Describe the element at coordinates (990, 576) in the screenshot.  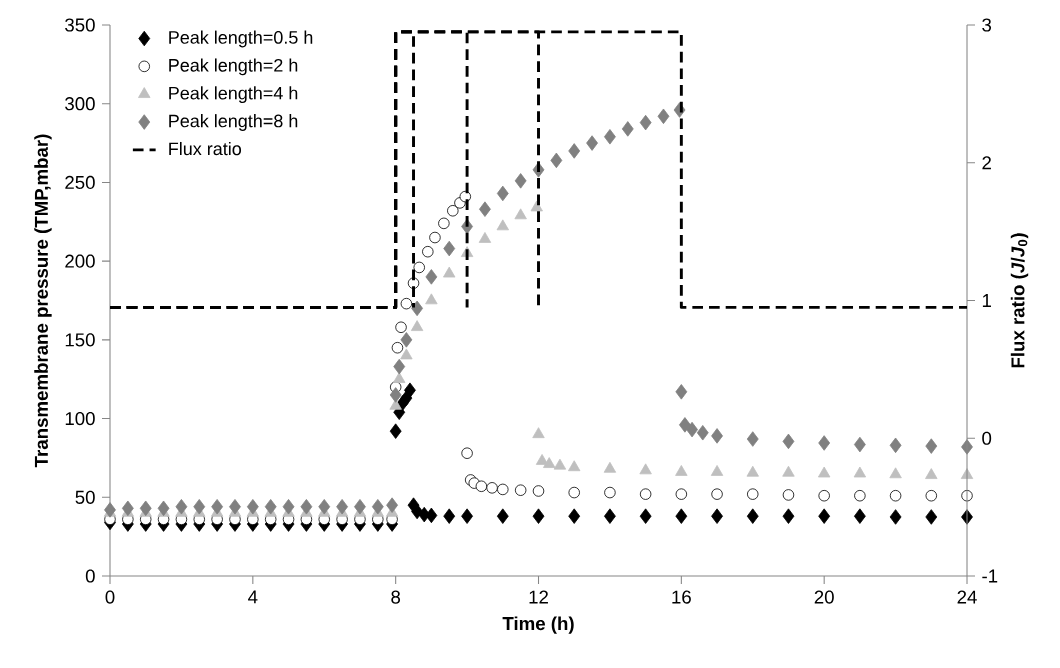
I see `y2-tick-label: -1` at that location.